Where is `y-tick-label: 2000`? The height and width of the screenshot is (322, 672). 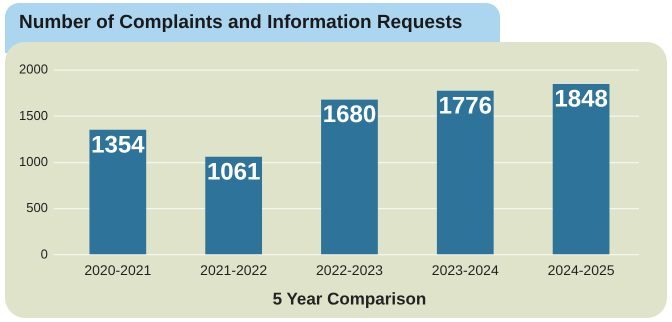
y-tick-label: 2000 is located at coordinates (33, 69).